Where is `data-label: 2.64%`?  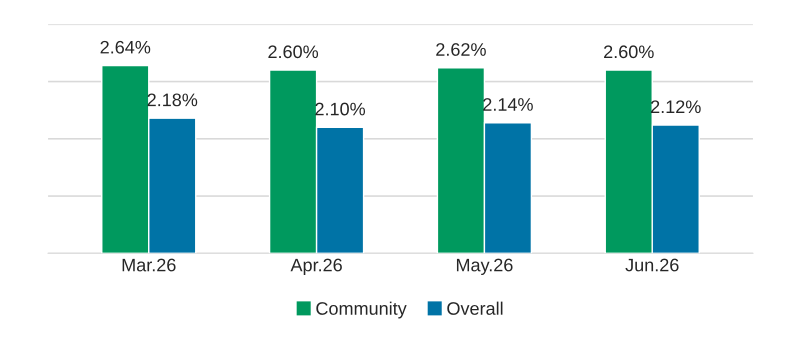
data-label: 2.64% is located at coordinates (125, 47).